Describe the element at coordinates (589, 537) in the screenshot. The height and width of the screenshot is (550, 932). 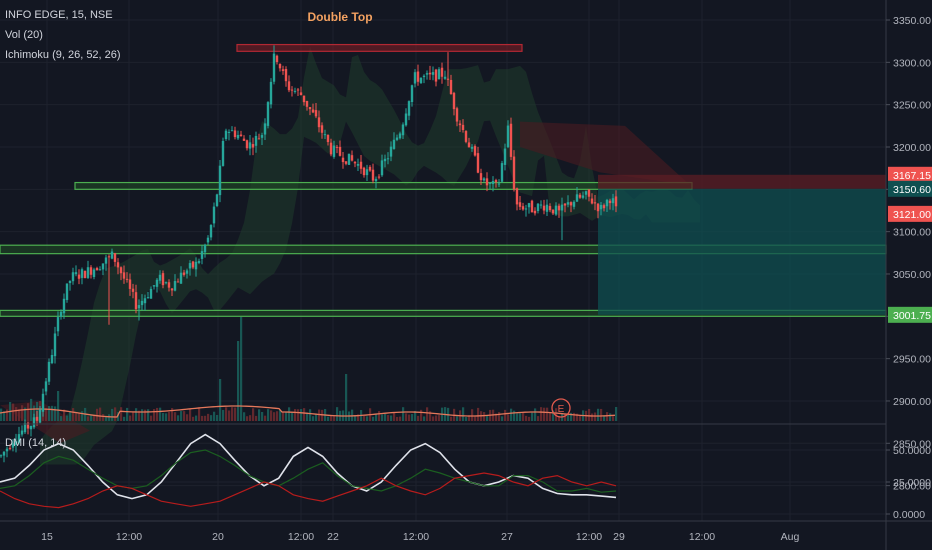
I see `time-tick-label: 12:00` at that location.